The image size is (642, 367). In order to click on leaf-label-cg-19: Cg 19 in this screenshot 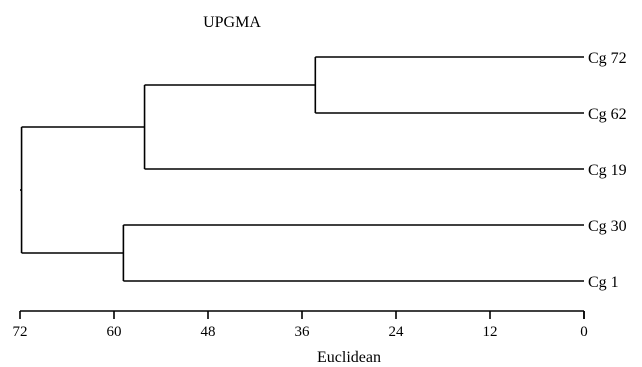, I will do `click(607, 170)`.